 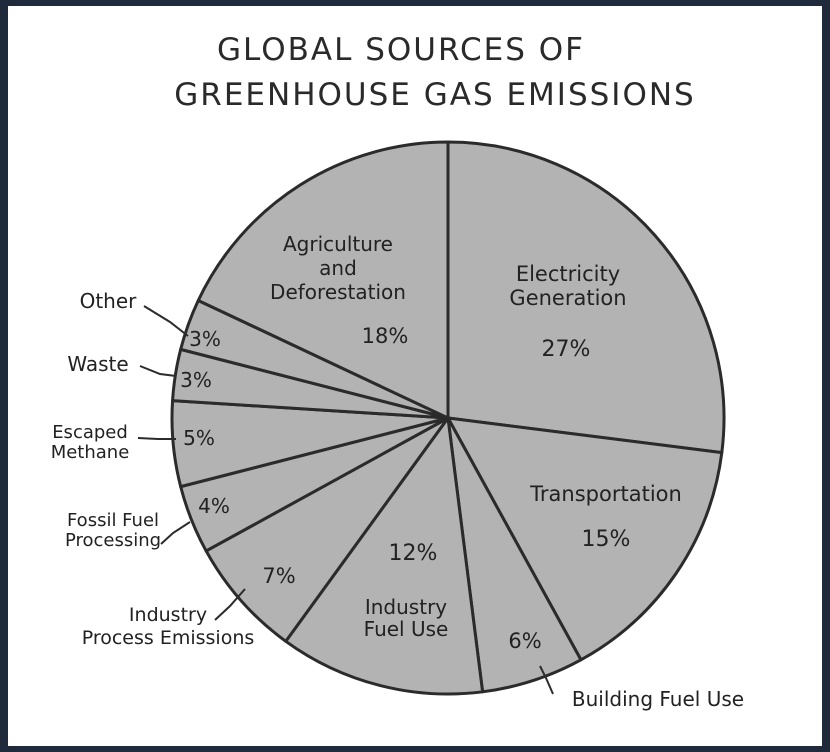 What do you see at coordinates (168, 638) in the screenshot?
I see `slice-category-label-line: Process Emissions` at bounding box center [168, 638].